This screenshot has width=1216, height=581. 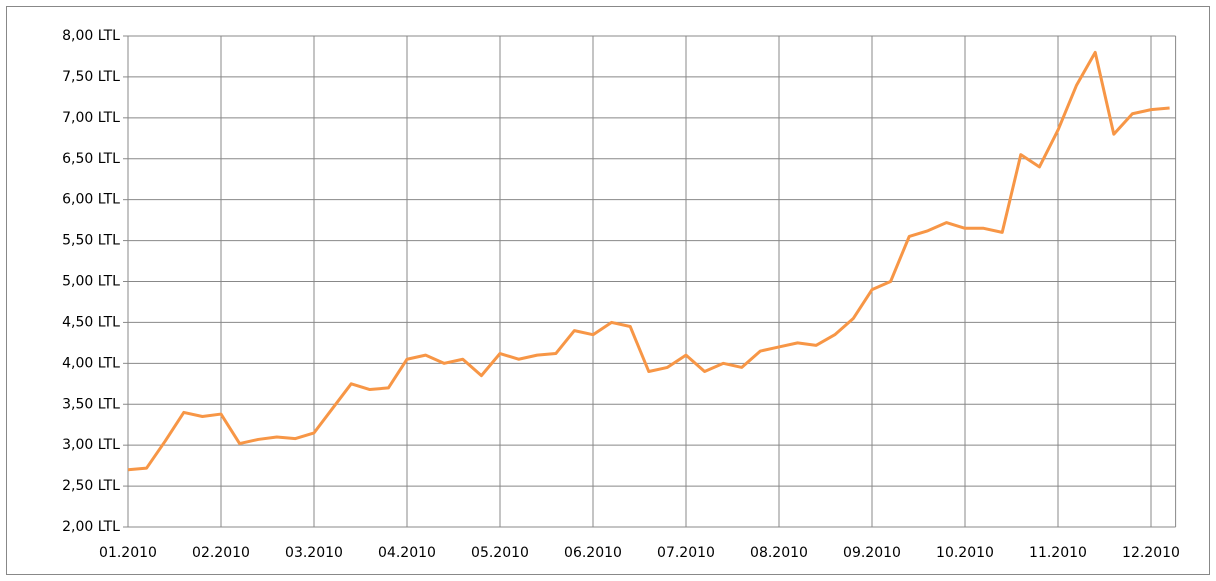 I want to click on y-tick-label: 3,00 LTL, so click(x=91, y=445).